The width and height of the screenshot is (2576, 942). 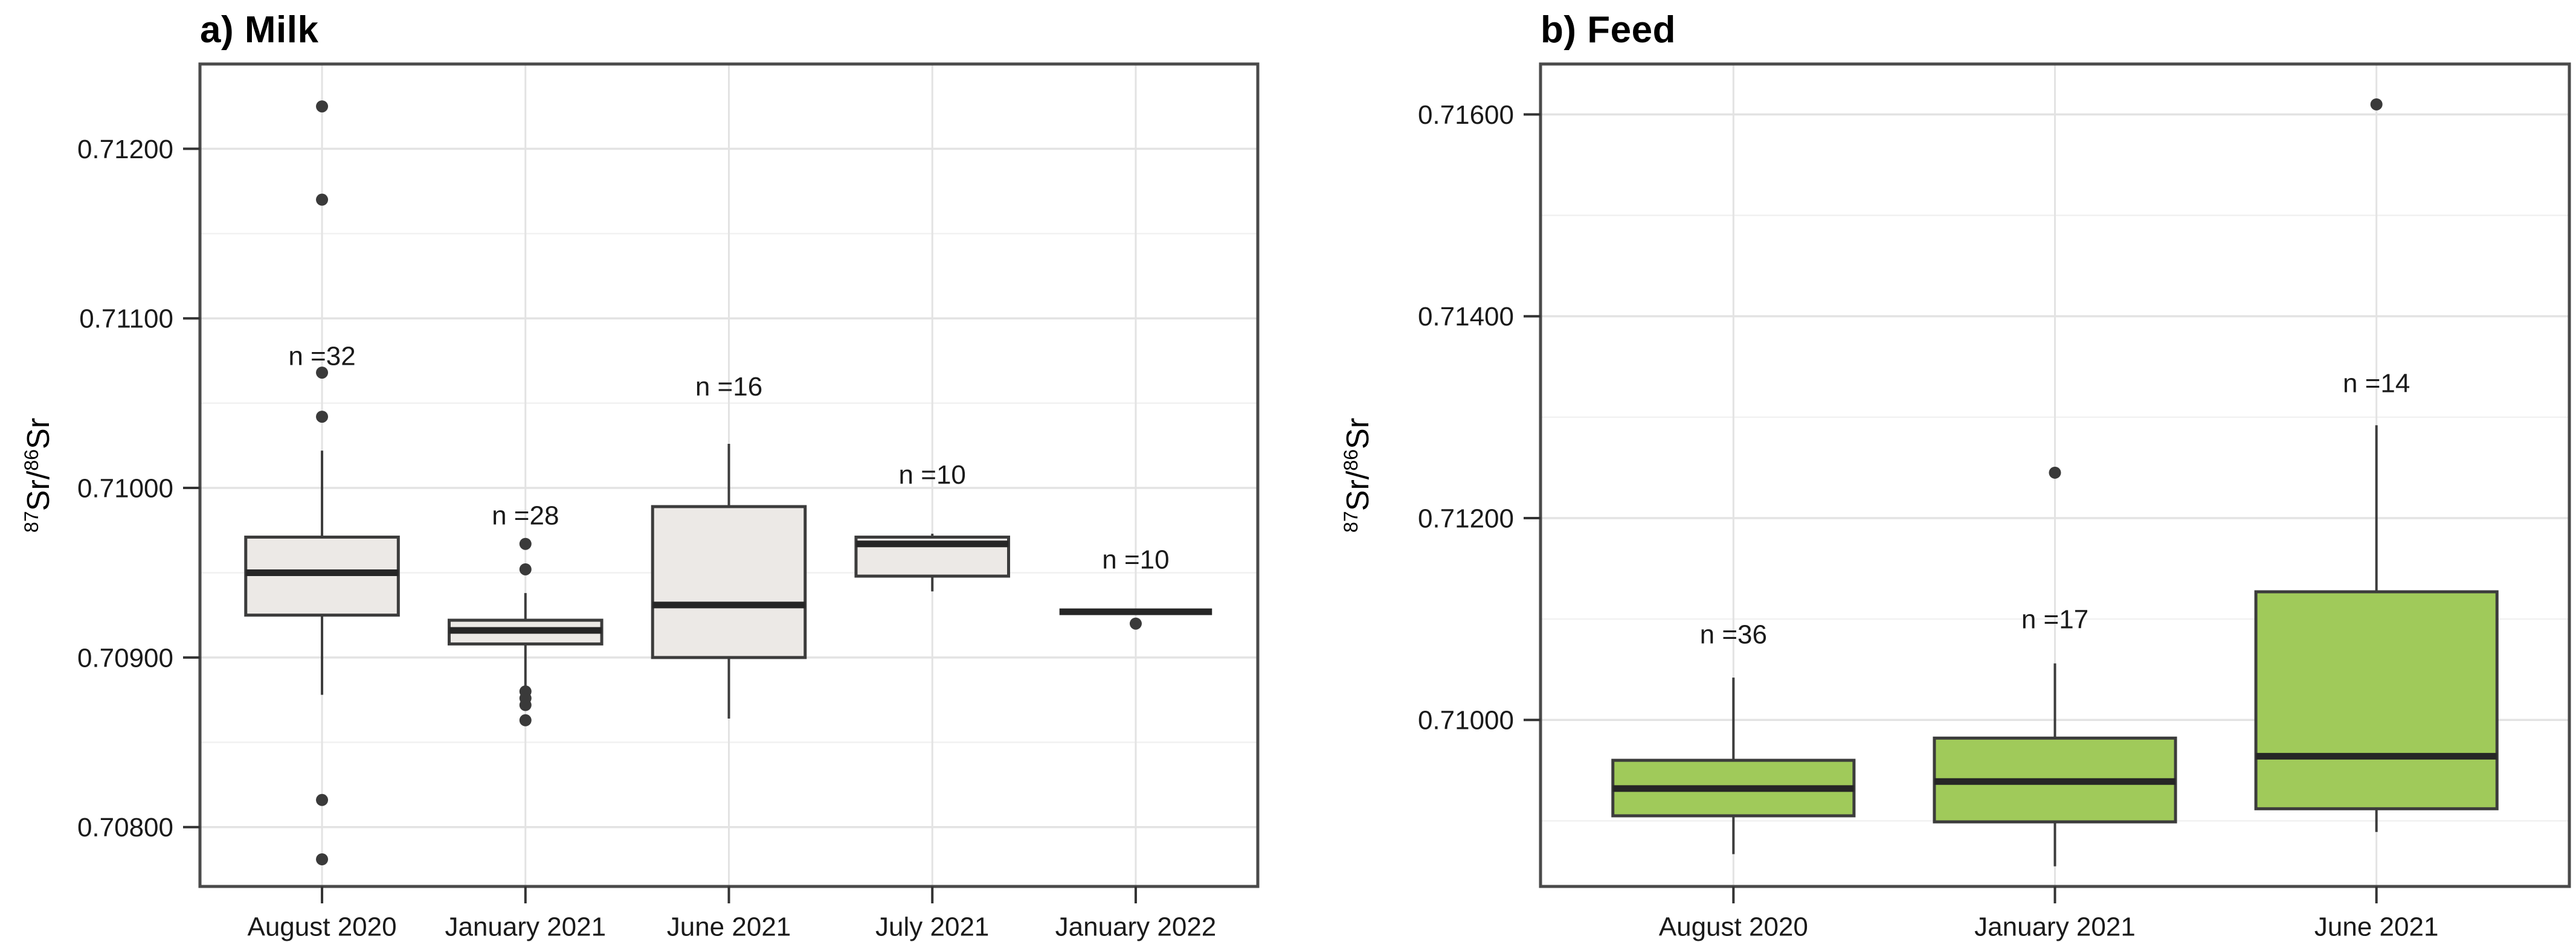 I want to click on panel-b-outlier-dot-june-2021, so click(x=2376, y=104).